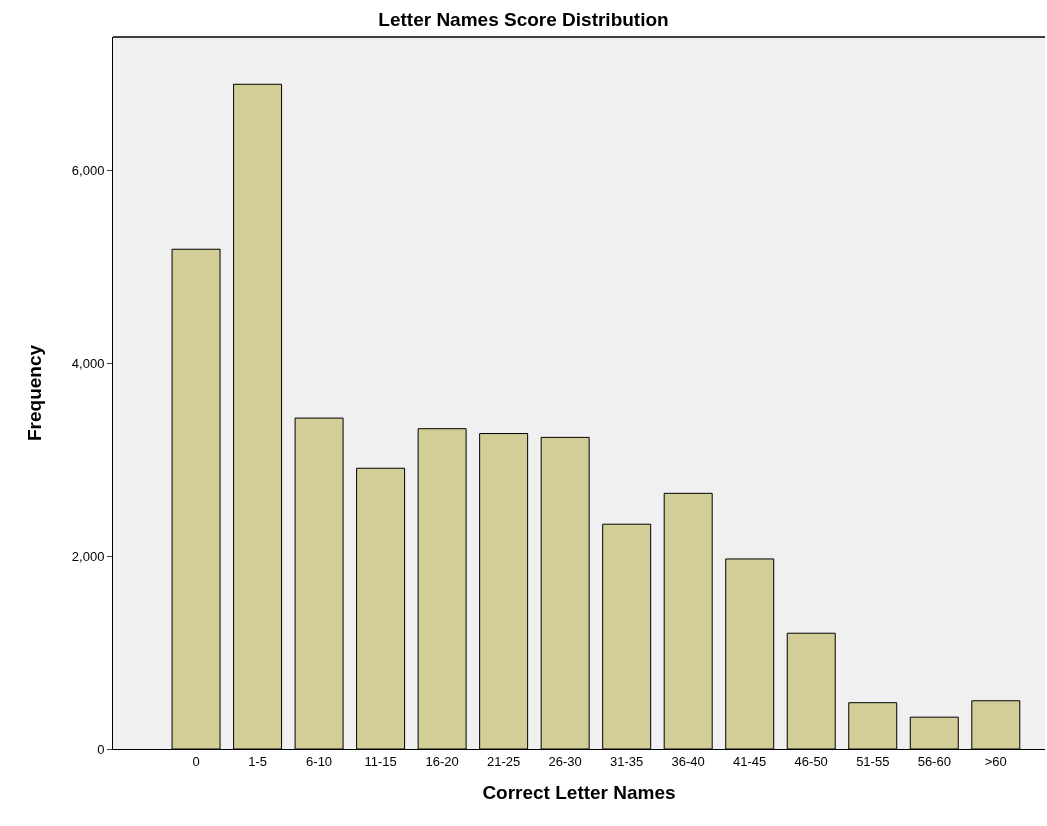 This screenshot has height=826, width=1047. What do you see at coordinates (88, 170) in the screenshot?
I see `y-tick-label: 6,000` at bounding box center [88, 170].